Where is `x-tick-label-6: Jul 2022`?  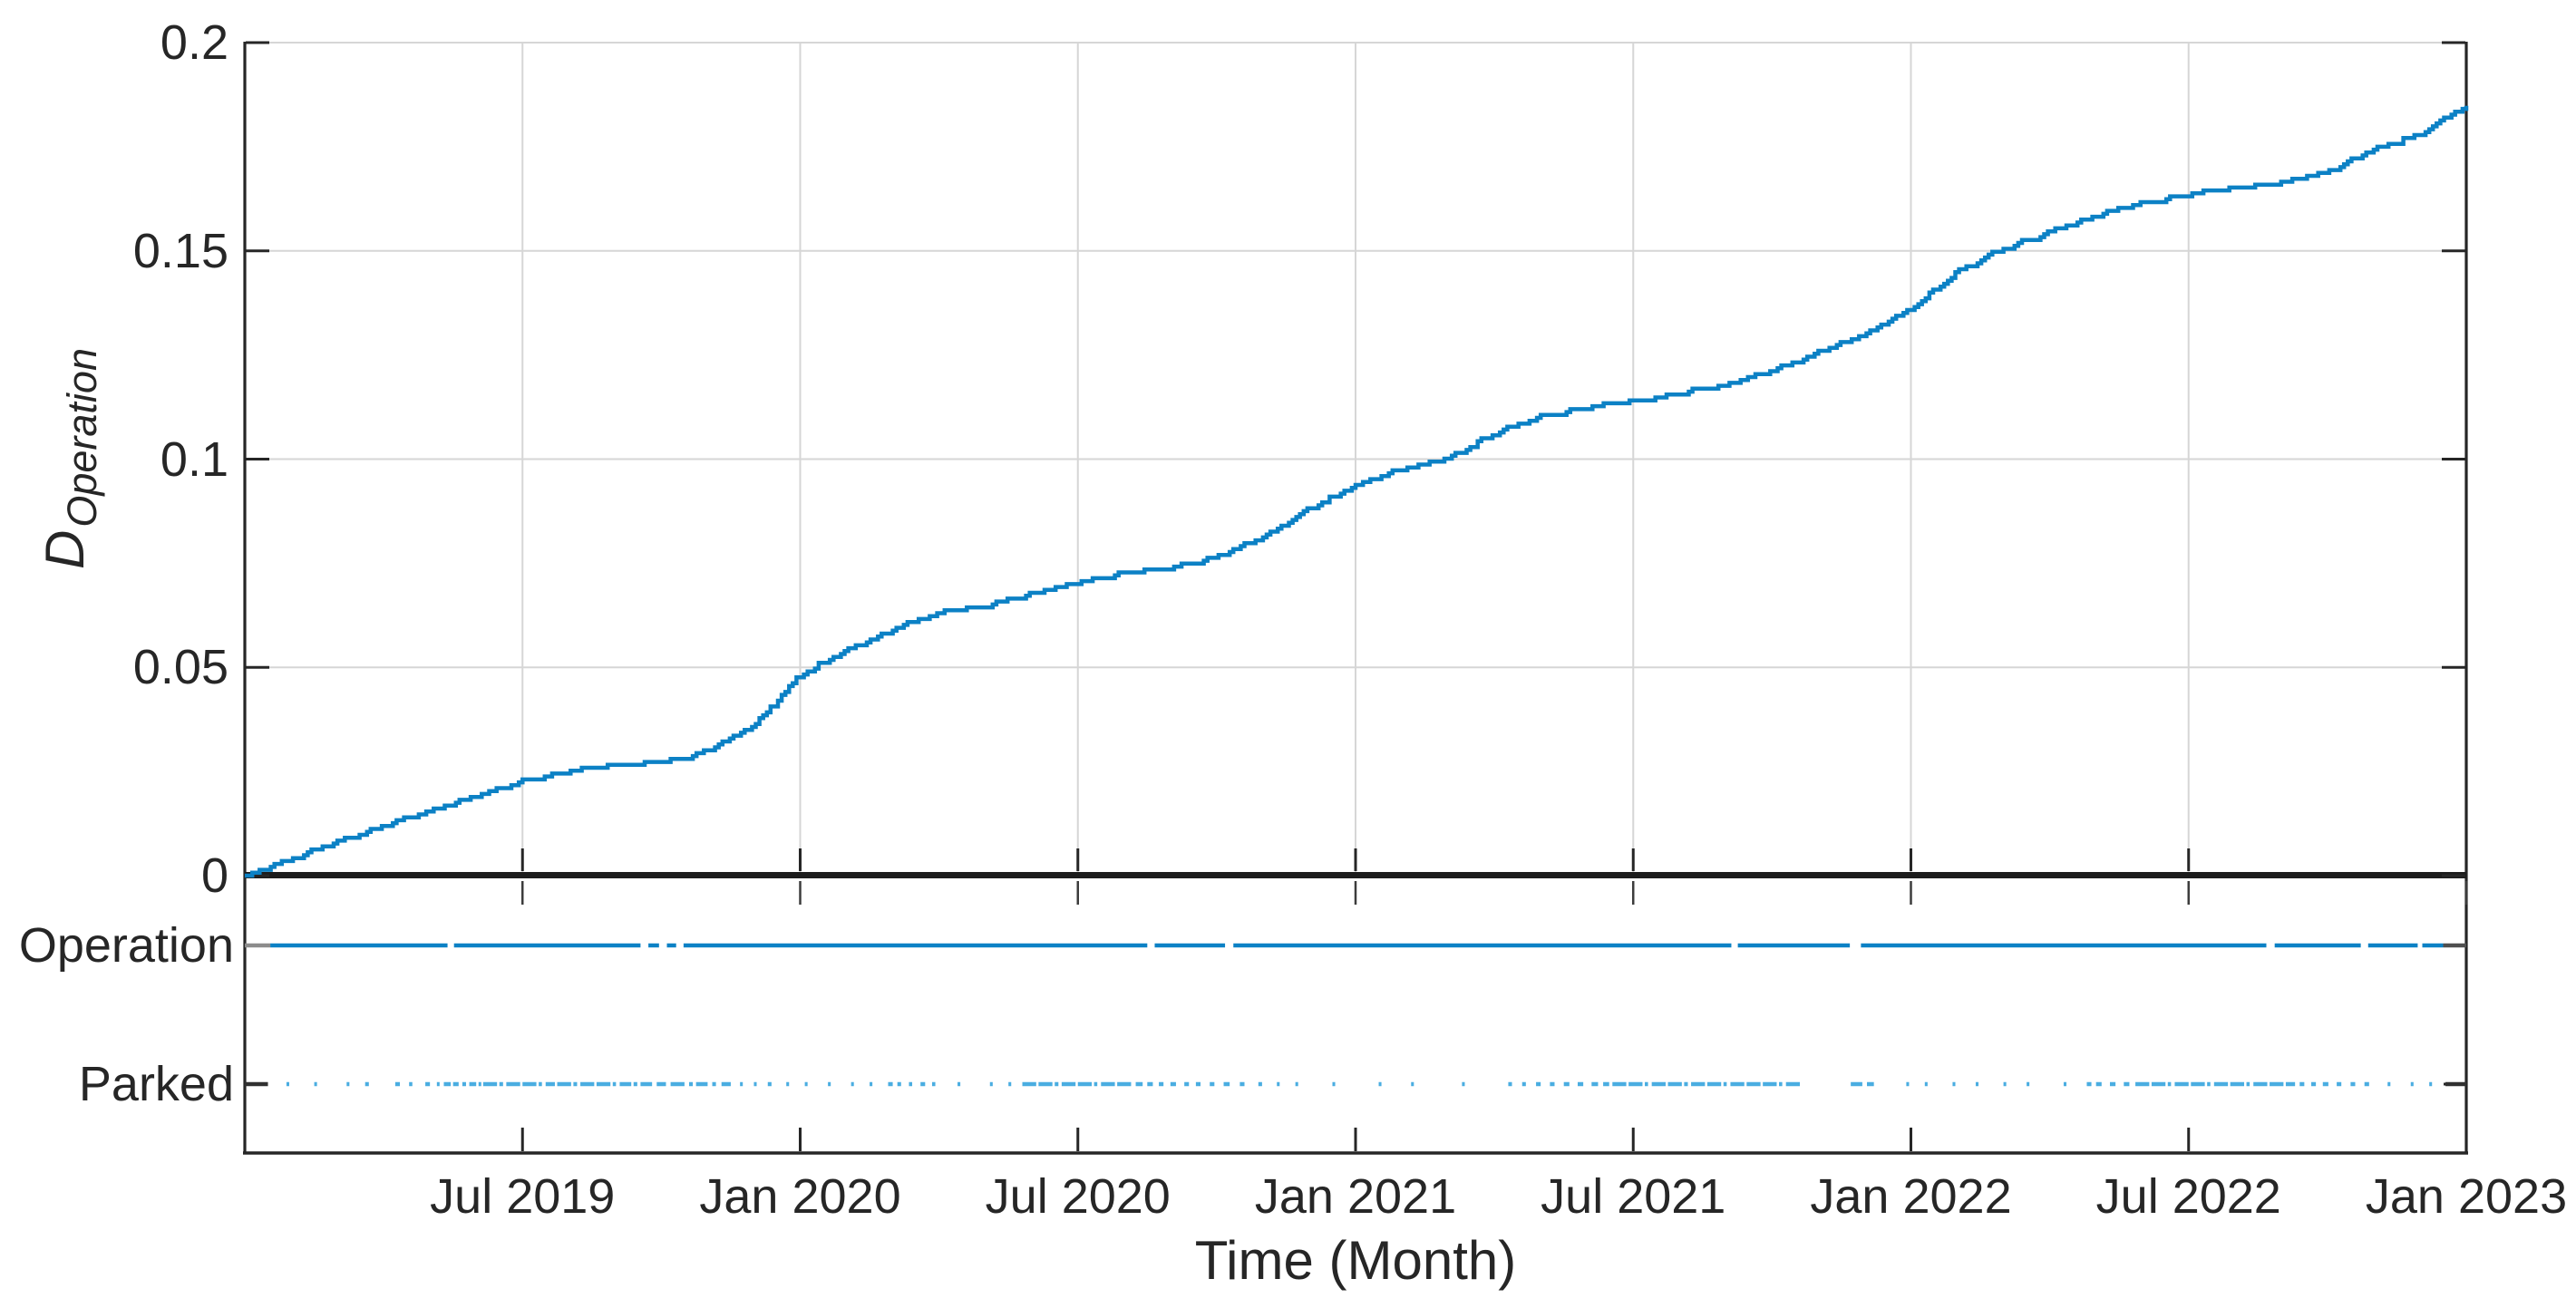
x-tick-label-6: Jul 2022 is located at coordinates (2188, 1196).